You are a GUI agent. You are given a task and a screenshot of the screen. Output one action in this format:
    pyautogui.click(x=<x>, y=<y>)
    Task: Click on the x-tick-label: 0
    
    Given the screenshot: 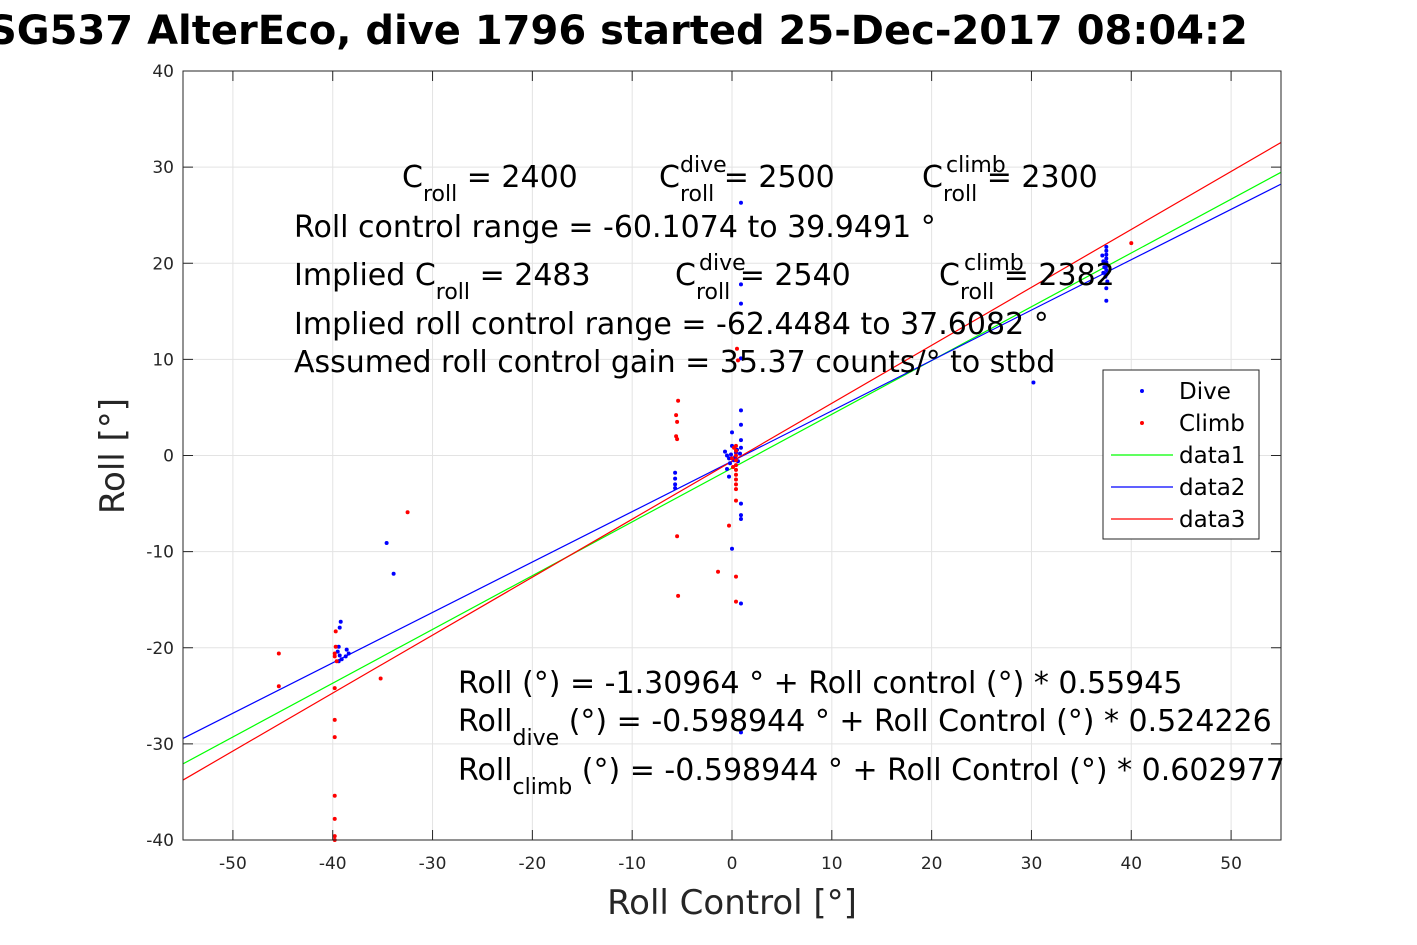 What is the action you would take?
    pyautogui.click(x=732, y=864)
    